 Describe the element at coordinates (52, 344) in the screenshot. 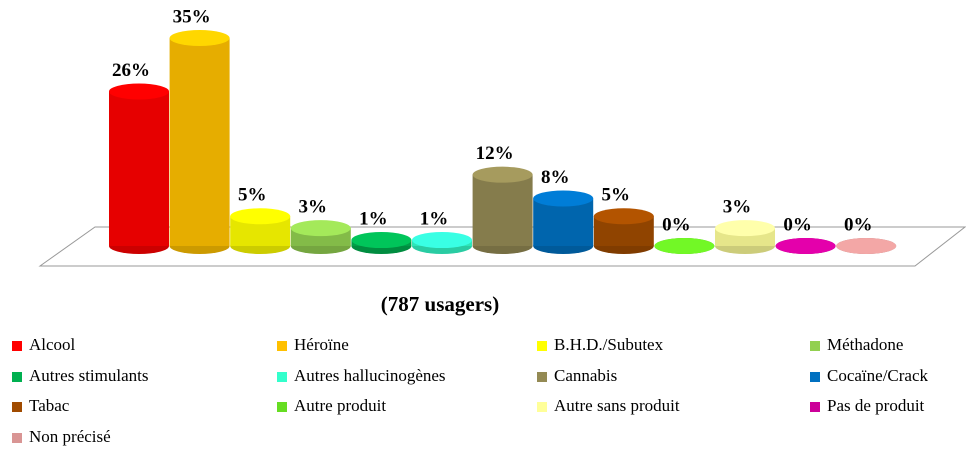

I see `legend-label: Alcool` at that location.